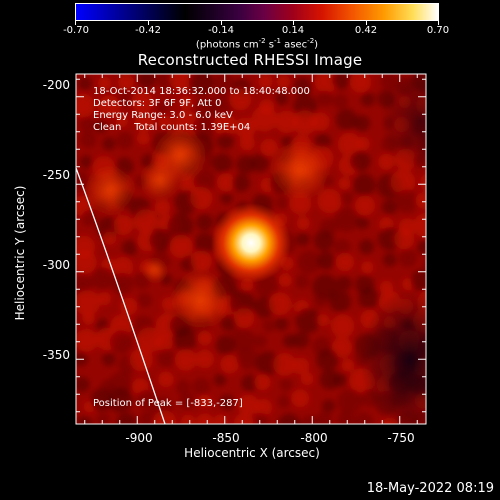 This screenshot has width=500, height=500. I want to click on date-stamp: 18-May-2022 08:19, so click(430, 488).